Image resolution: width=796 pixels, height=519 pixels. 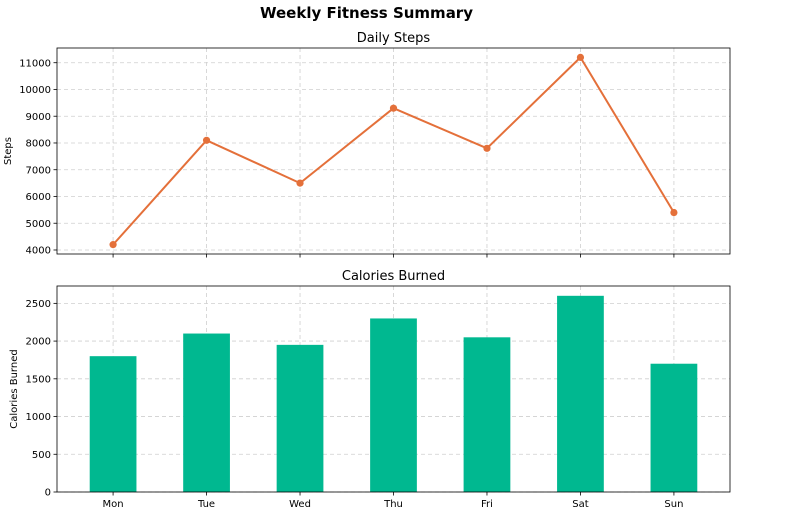 I want to click on xtick-label-mon: Mon, so click(x=113, y=504).